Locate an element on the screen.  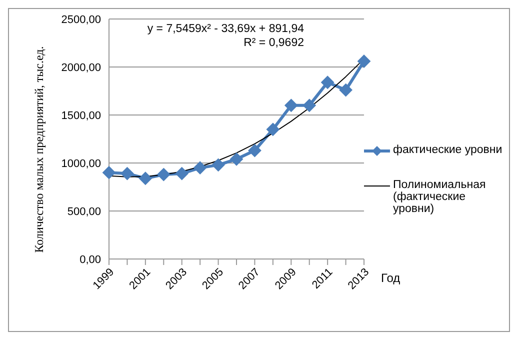
annotation: R² = 0,9692 is located at coordinates (274, 43).